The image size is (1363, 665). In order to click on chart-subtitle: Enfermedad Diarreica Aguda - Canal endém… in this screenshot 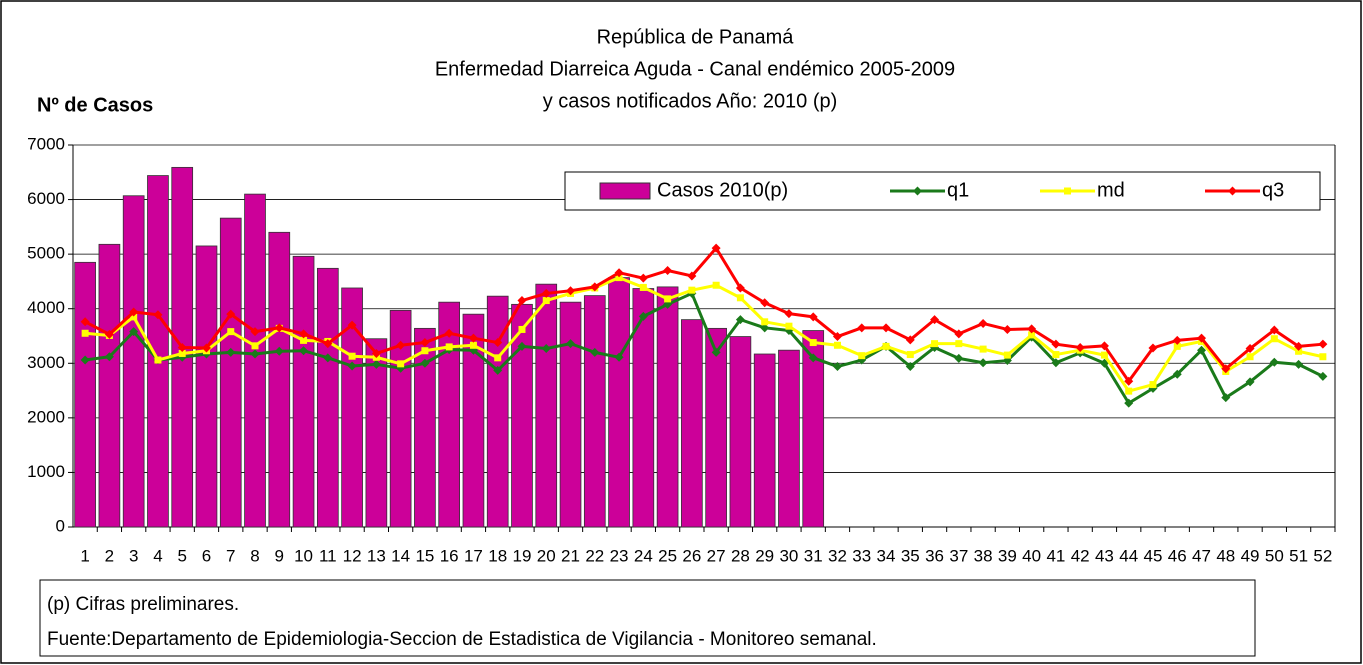, I will do `click(695, 69)`.